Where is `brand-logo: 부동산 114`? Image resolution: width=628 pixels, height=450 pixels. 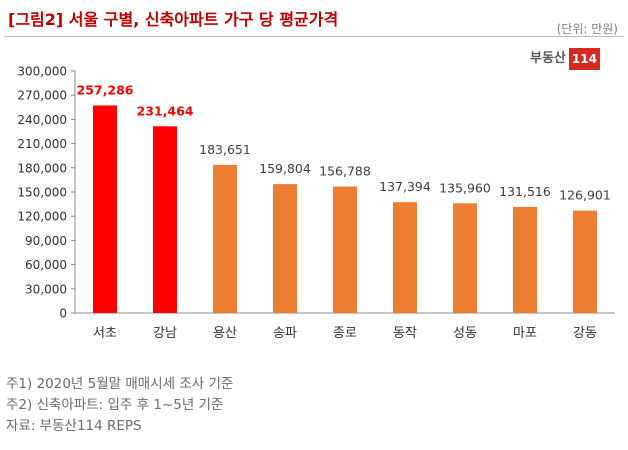
brand-logo: 부동산 114 is located at coordinates (565, 59).